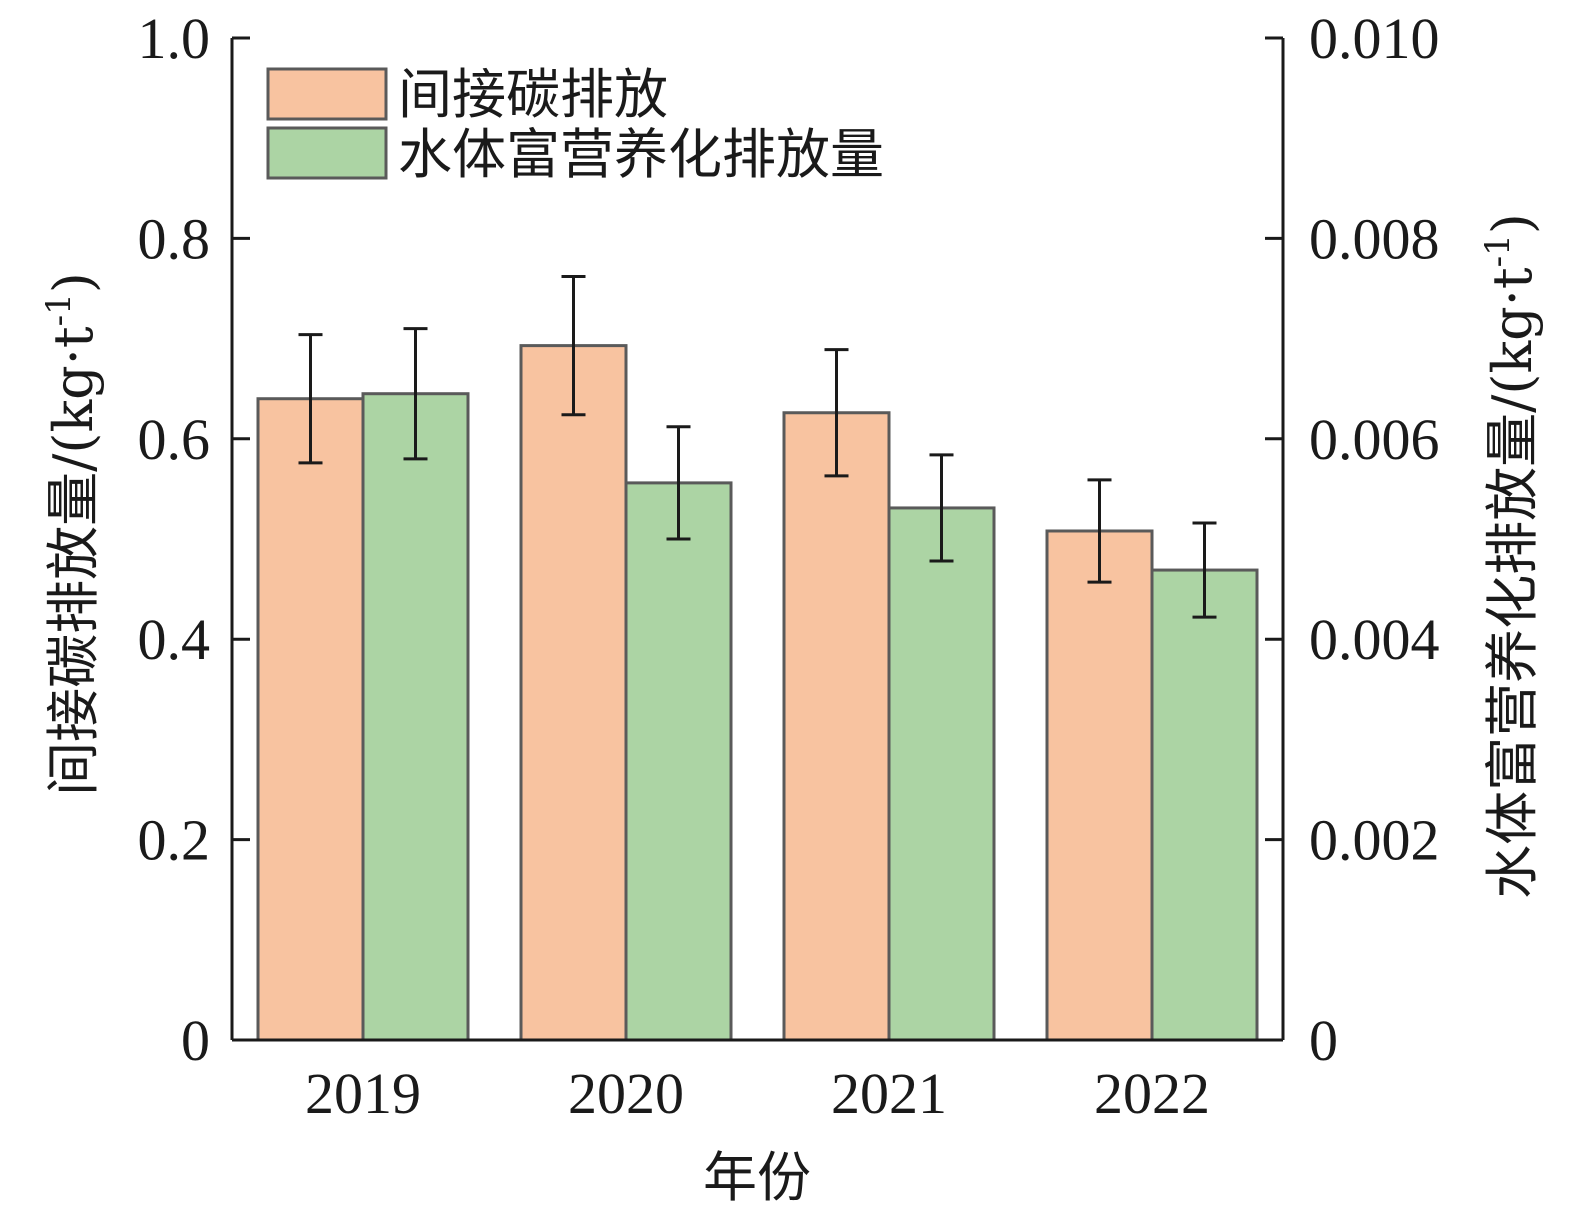  Describe the element at coordinates (415, 394) in the screenshot. I see `error-bar-eutrophication-2019` at that location.